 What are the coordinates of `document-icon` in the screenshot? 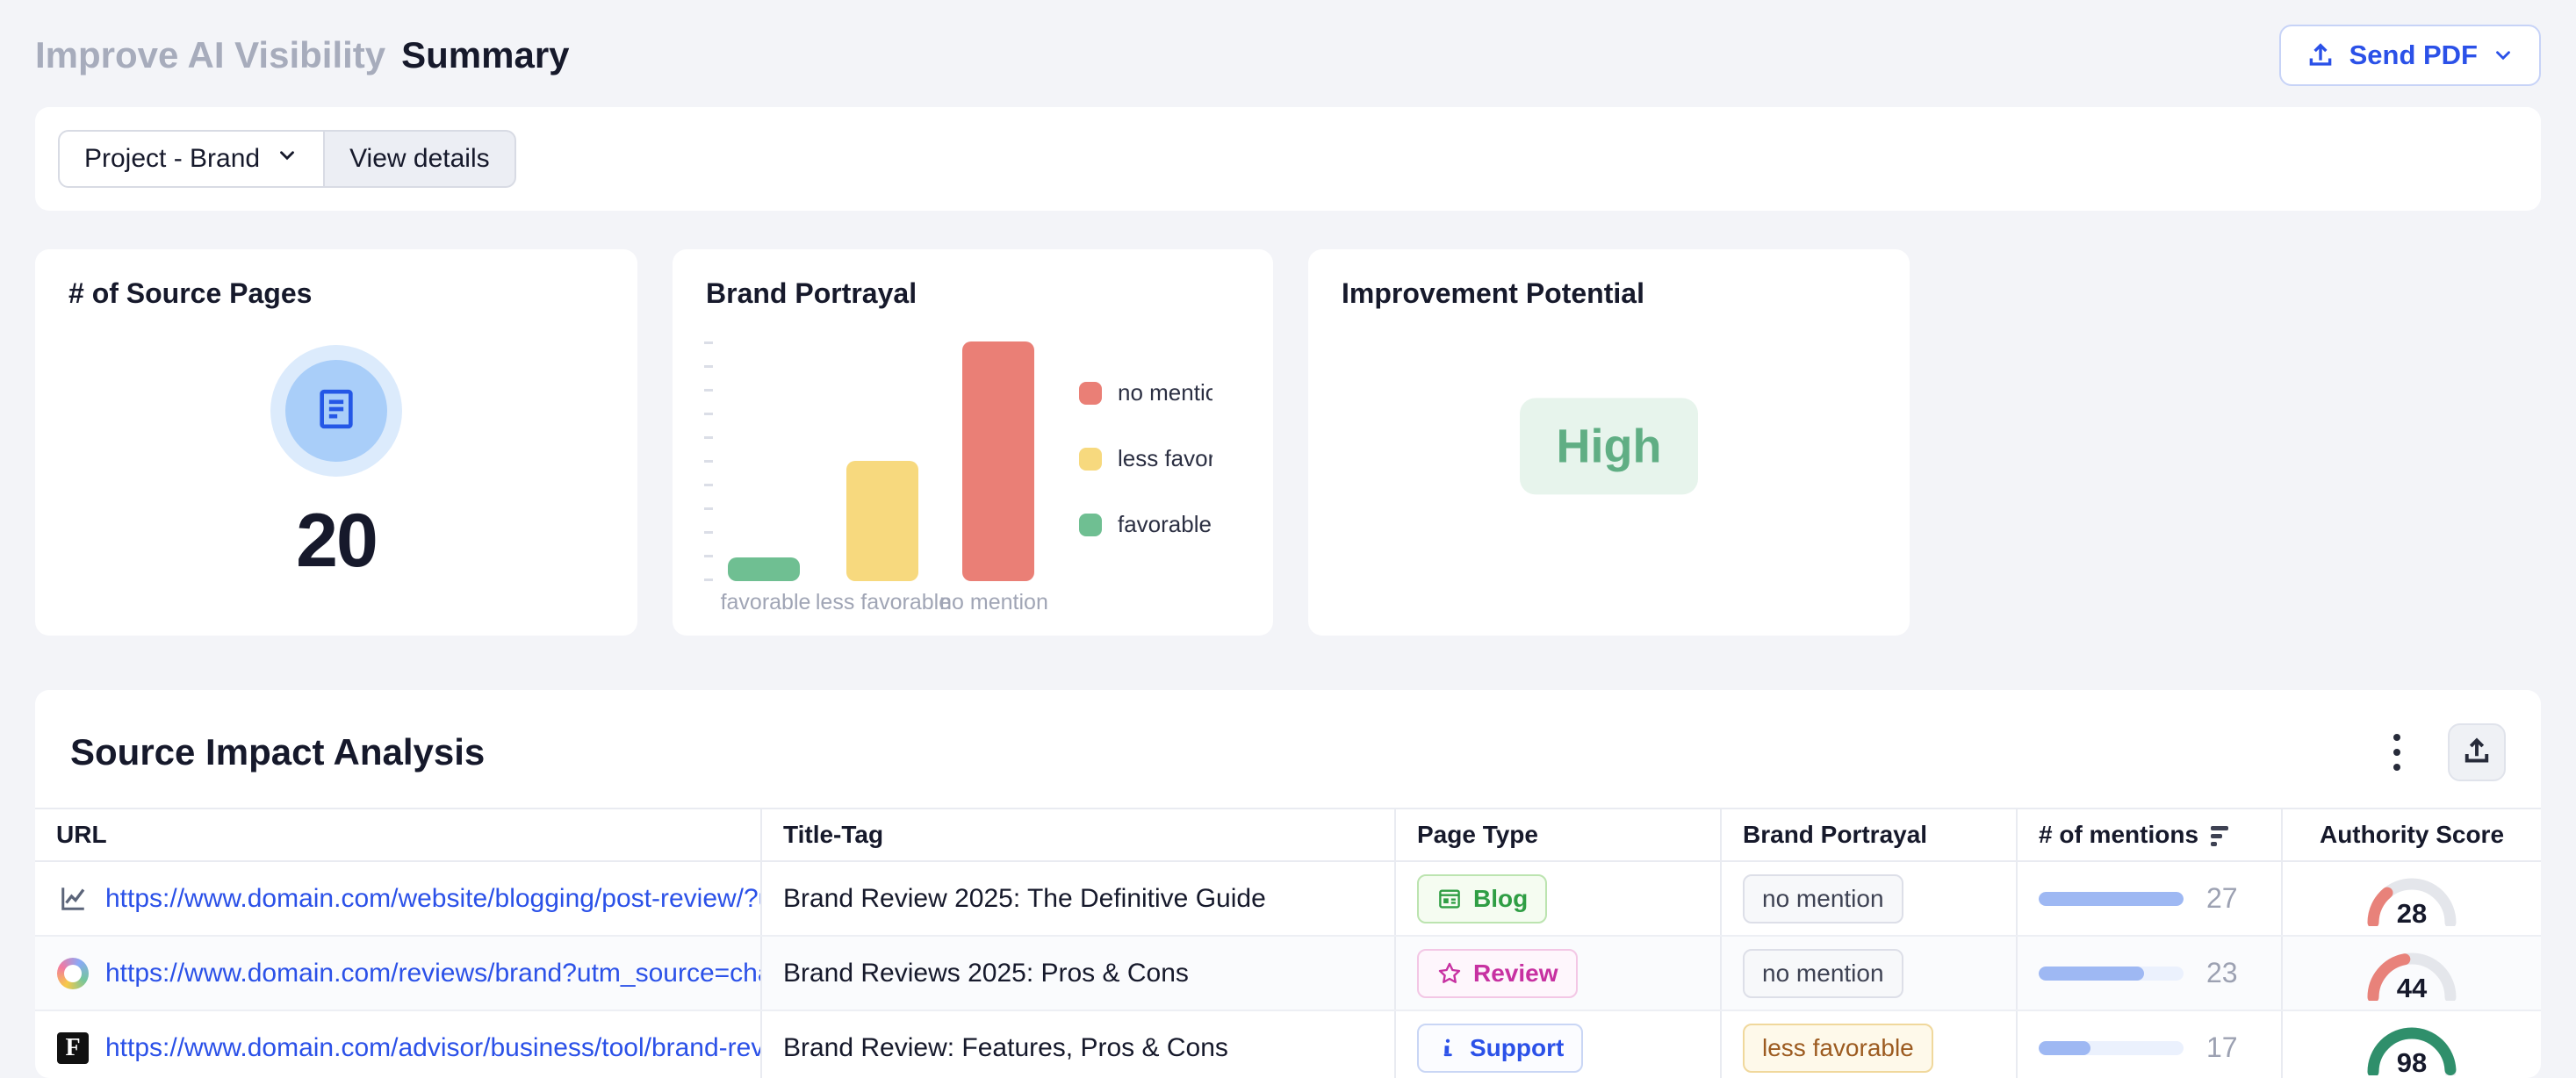 It's located at (336, 411).